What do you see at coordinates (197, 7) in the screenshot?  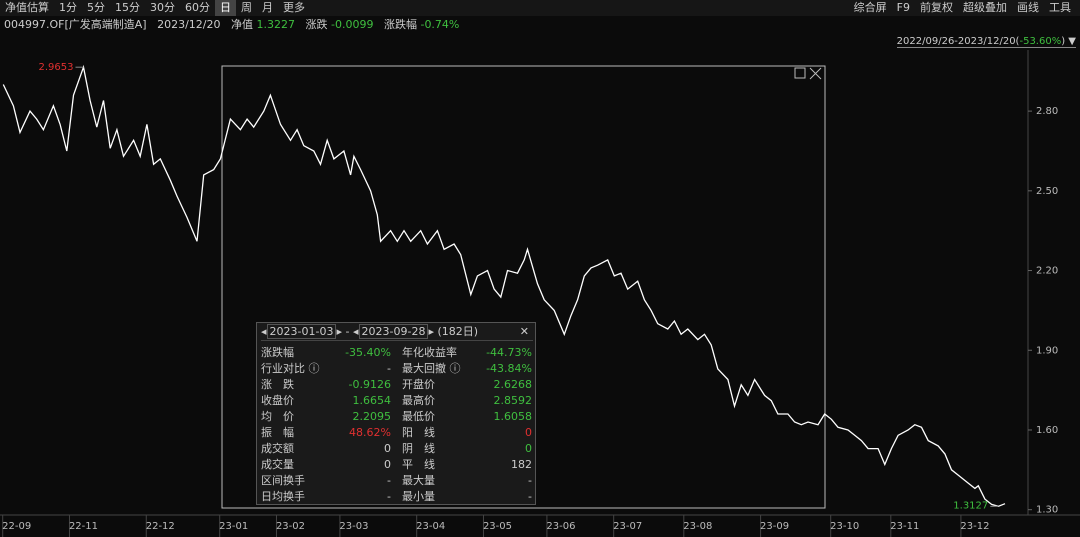 I see `toolbar-item: 60分` at bounding box center [197, 7].